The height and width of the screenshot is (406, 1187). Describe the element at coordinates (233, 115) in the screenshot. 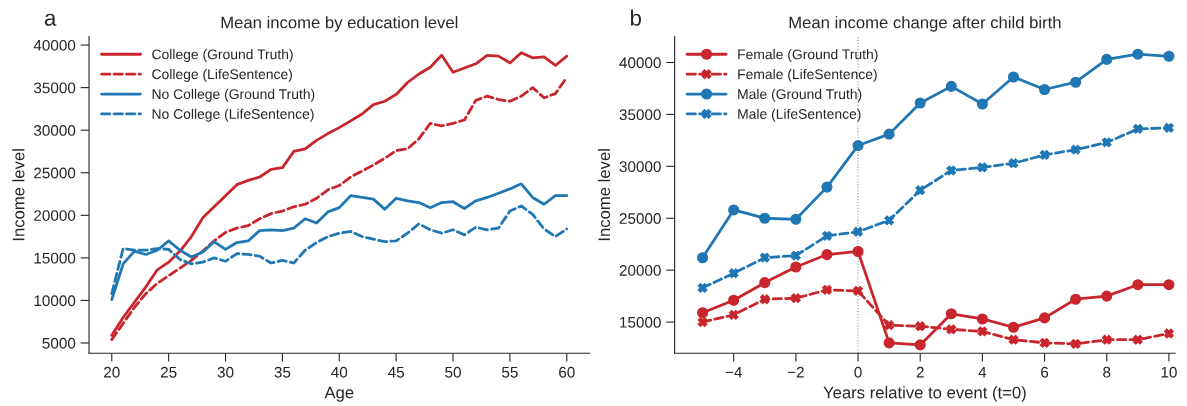

I see `legend-label: No College (LifeSentence)` at that location.